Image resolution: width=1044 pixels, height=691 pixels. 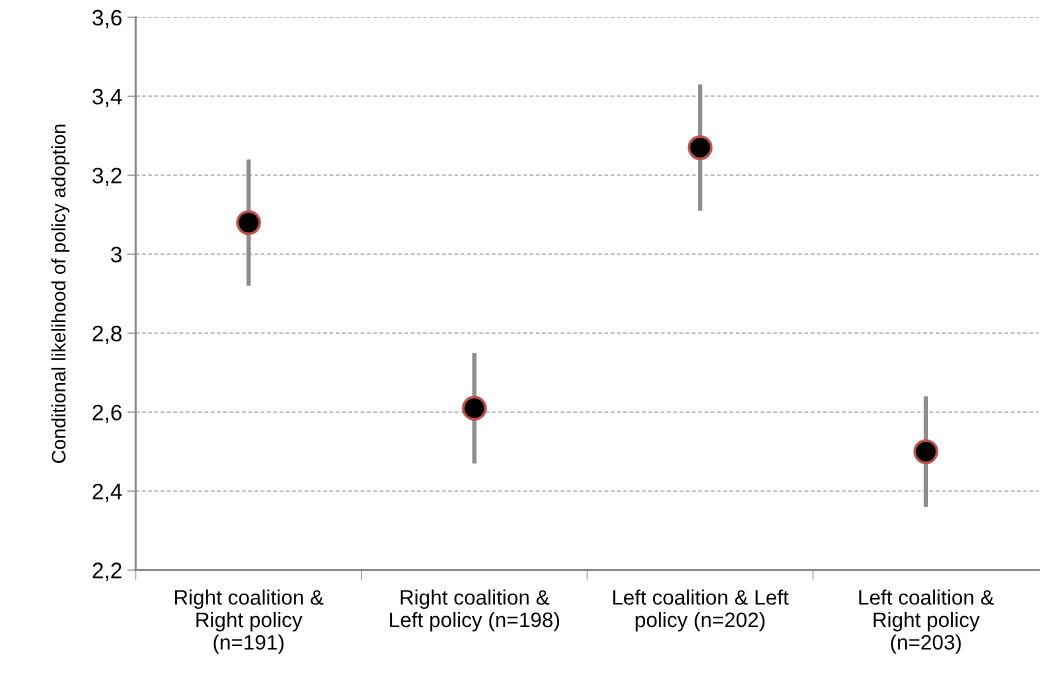 I want to click on y-tick-label: 2,2, so click(x=107, y=571).